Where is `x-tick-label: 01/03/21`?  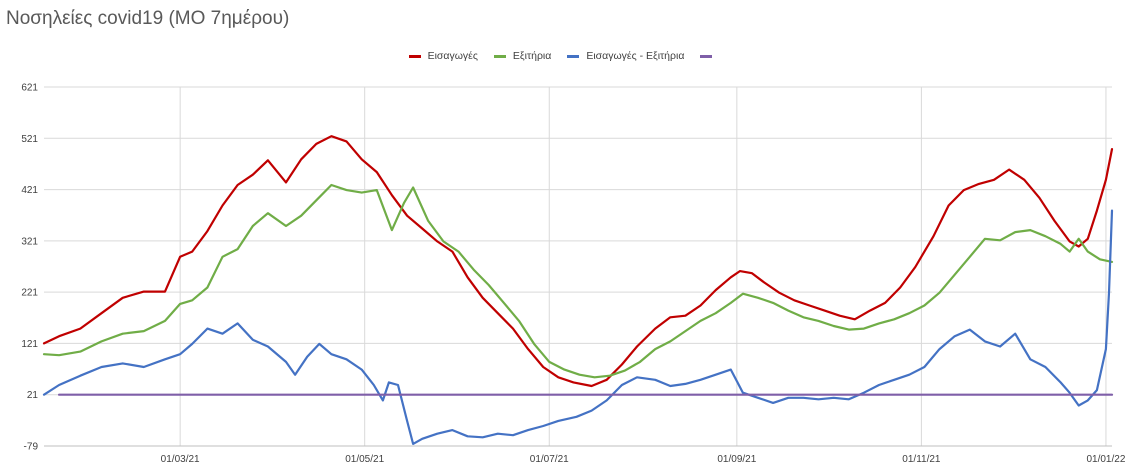
x-tick-label: 01/03/21 is located at coordinates (180, 459).